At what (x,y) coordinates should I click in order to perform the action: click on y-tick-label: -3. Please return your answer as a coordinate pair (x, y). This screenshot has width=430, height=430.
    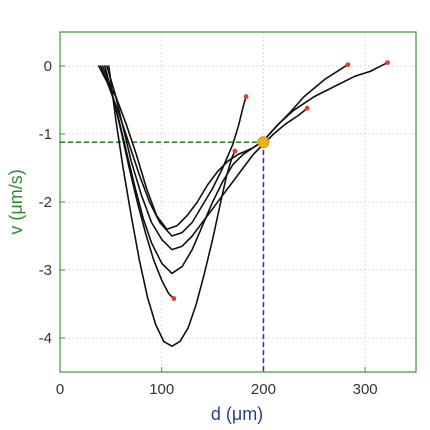
    Looking at the image, I should click on (45, 270).